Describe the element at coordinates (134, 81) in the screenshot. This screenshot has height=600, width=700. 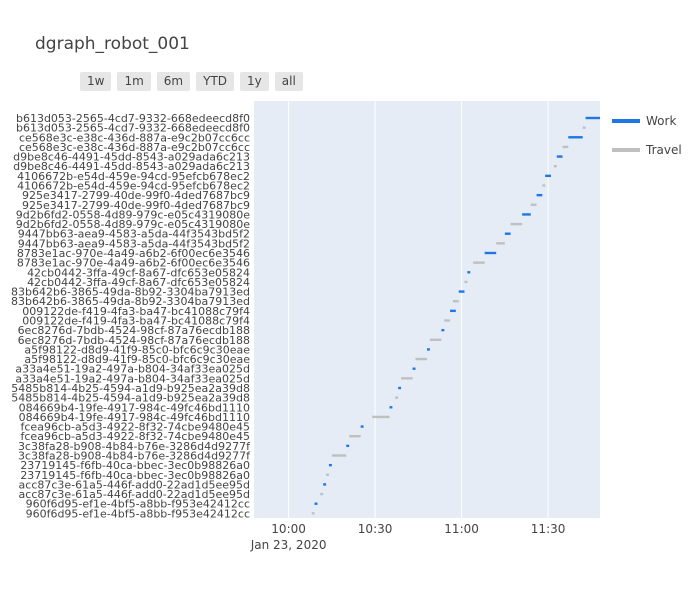
I see `range-button-1m: 1m` at that location.